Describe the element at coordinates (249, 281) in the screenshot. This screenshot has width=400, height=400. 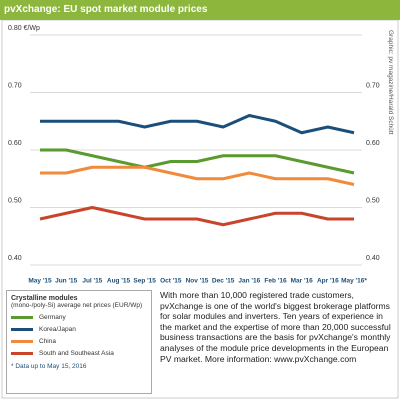
I see `x-tick-label: Jan '16` at that location.